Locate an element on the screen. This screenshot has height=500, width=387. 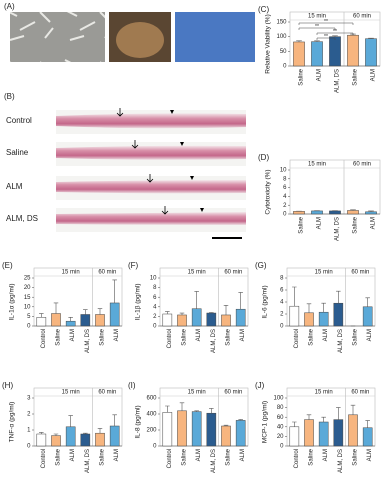
y-tick-label: 600 is located at coordinates (151, 399).